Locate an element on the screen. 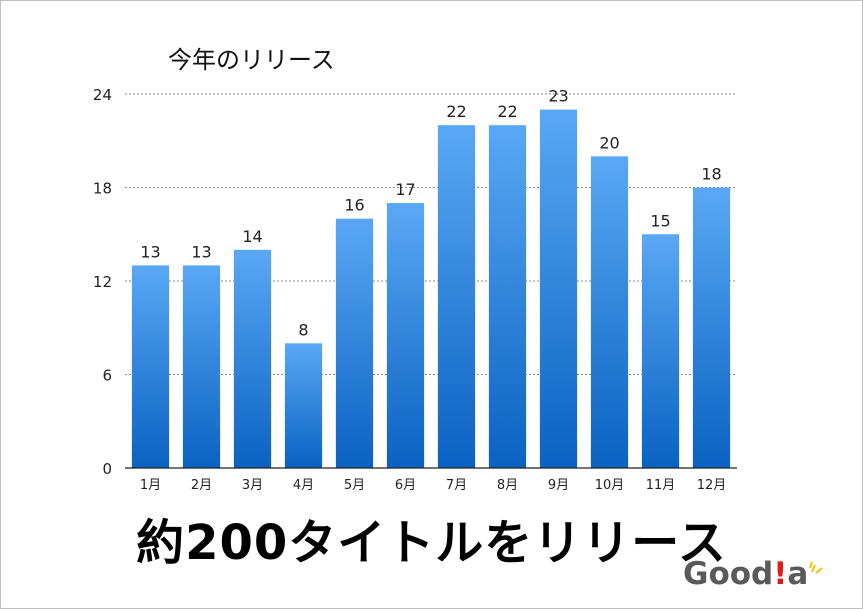 The height and width of the screenshot is (609, 863). chart-title: 今年のリリース is located at coordinates (251, 60).